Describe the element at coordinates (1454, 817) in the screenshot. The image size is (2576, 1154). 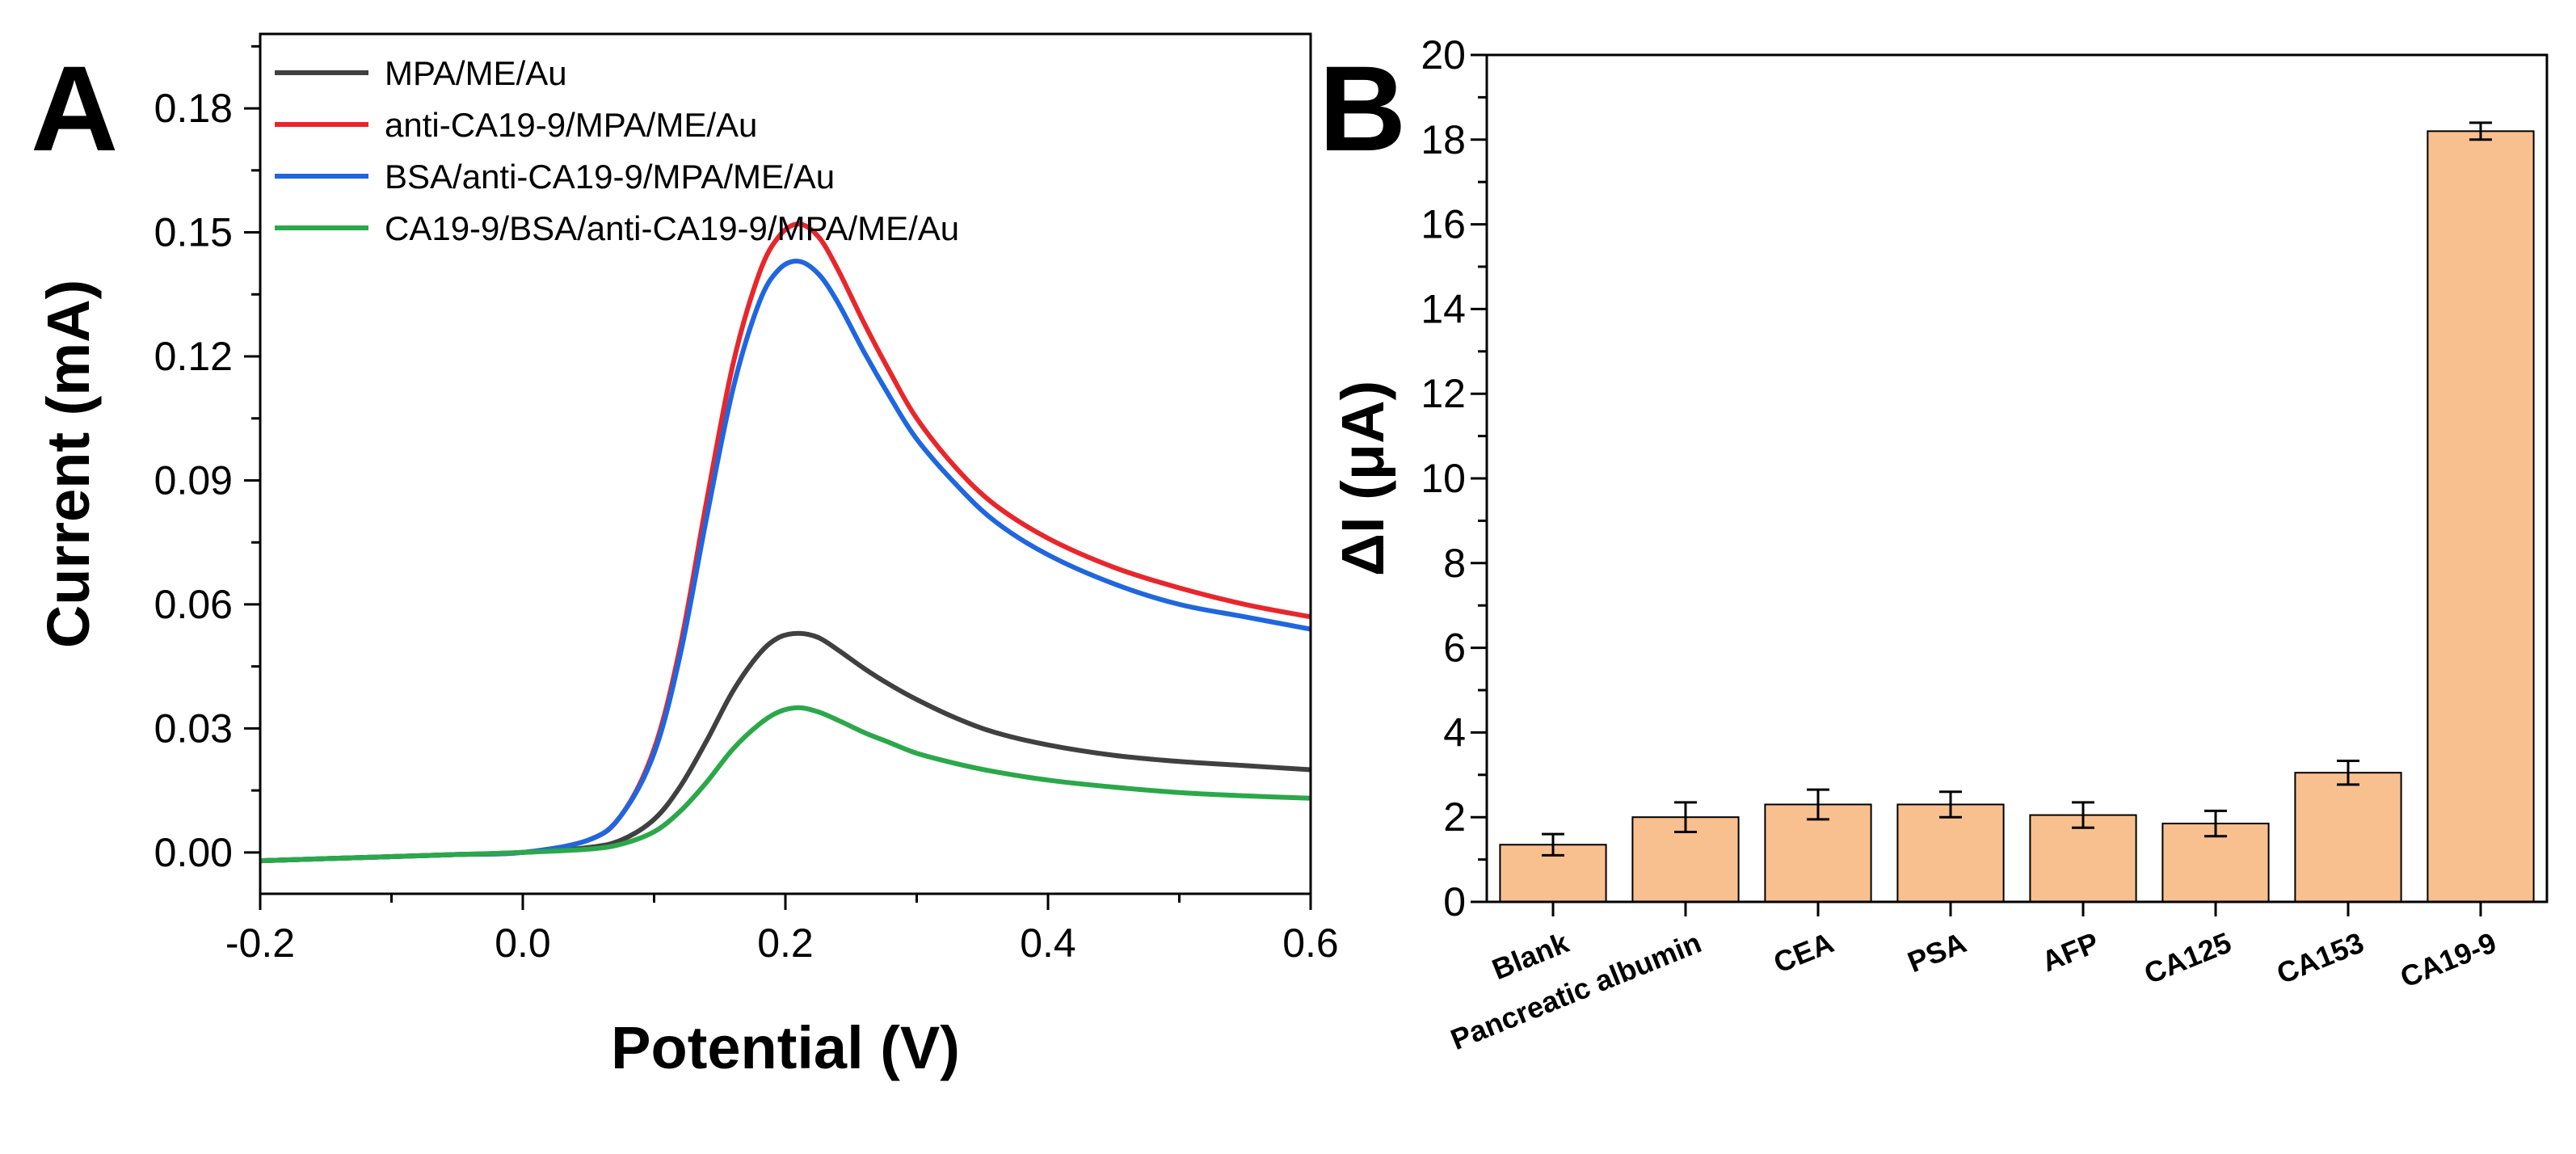
I see `y-tick-label: 2` at that location.